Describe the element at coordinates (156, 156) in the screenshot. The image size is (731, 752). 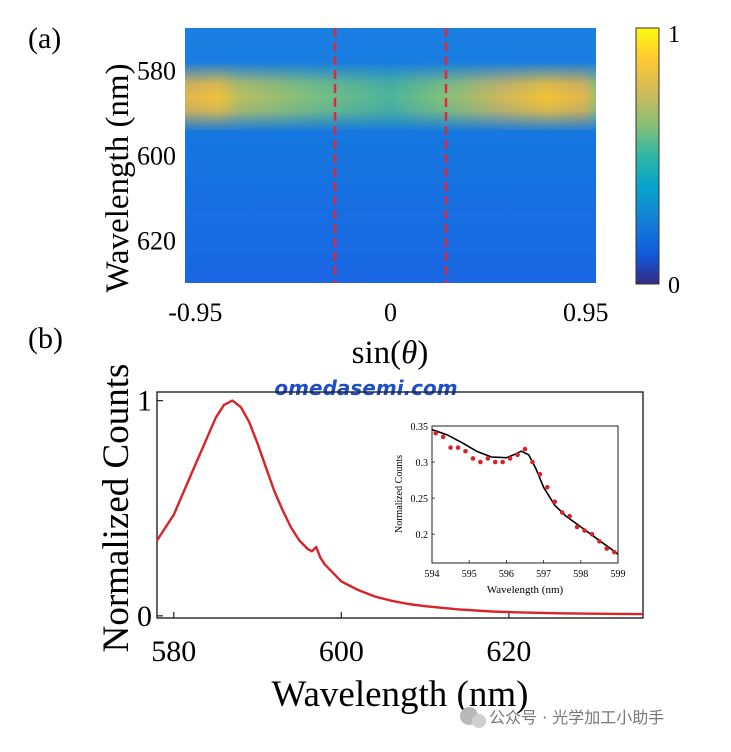
I see `heatmap-y-tick-label: 600` at that location.